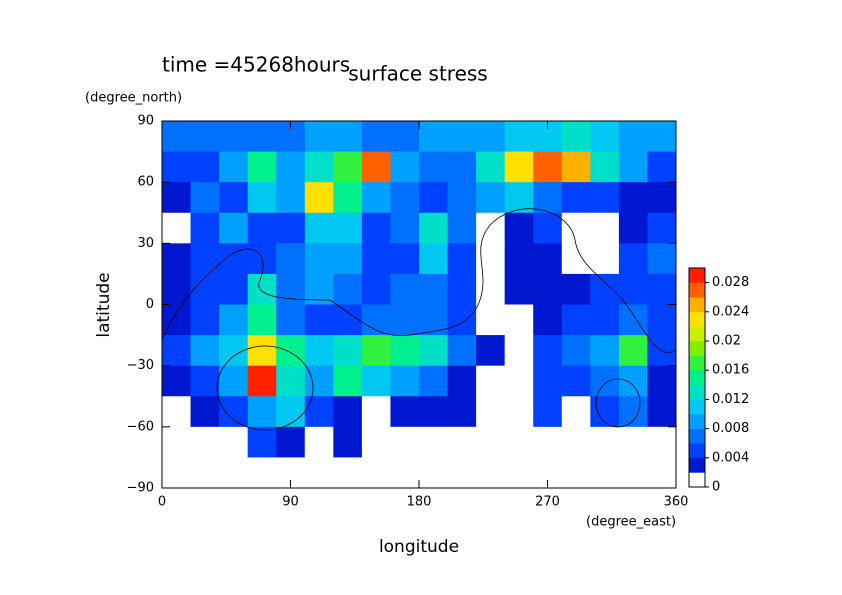  I want to click on y-tick-label: 90, so click(145, 121).